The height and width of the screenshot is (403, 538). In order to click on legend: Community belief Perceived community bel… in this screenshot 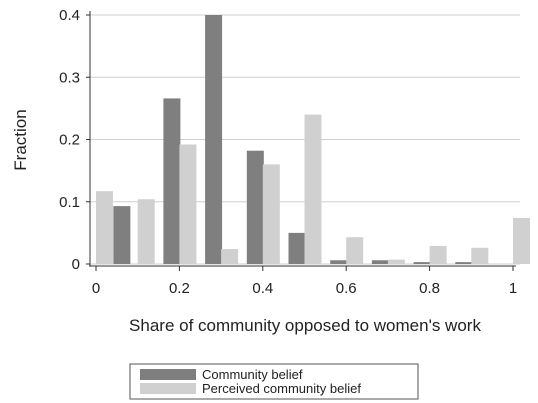, I will do `click(274, 381)`.